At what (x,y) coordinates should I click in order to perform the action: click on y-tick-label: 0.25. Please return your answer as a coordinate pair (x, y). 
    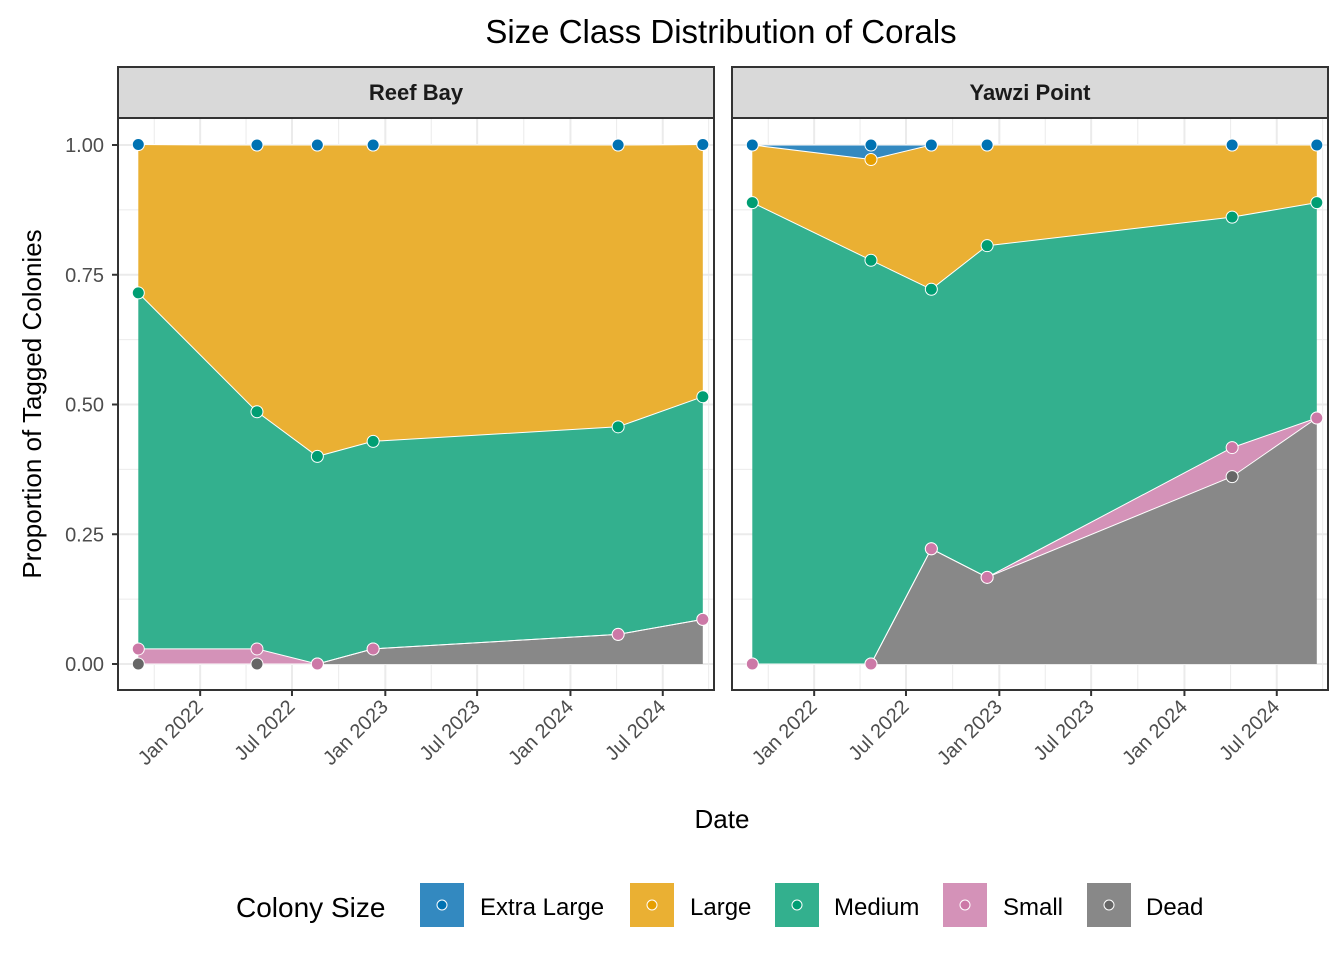
    Looking at the image, I should click on (84, 535).